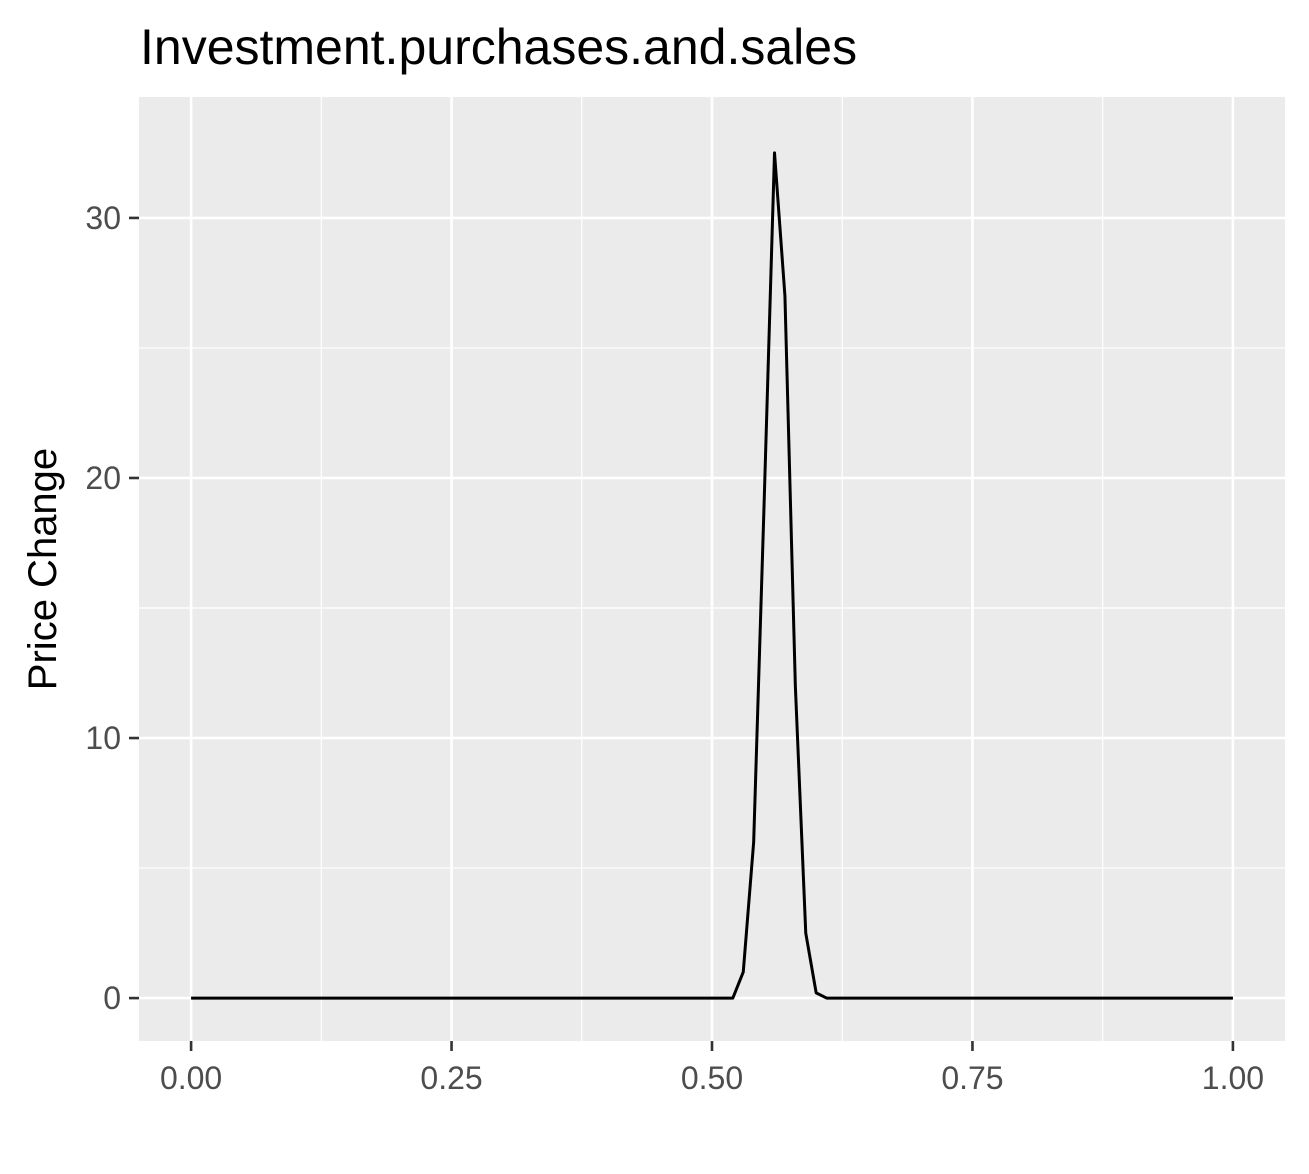 The width and height of the screenshot is (1309, 1174). Describe the element at coordinates (112, 608) in the screenshot. I see `y-axis: 0 10 20 30` at that location.